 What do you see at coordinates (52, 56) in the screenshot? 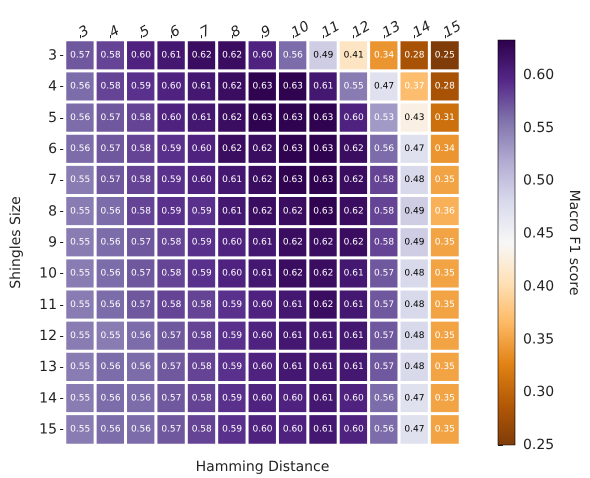
I see `y-tick-label: 3` at bounding box center [52, 56].